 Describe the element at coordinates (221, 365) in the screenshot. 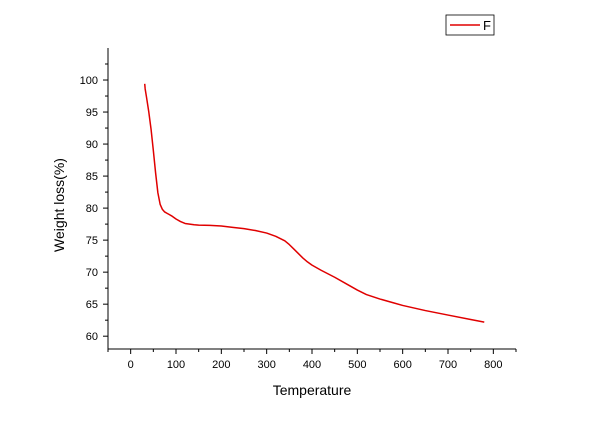

I see `x-tick-label-200: 200` at that location.